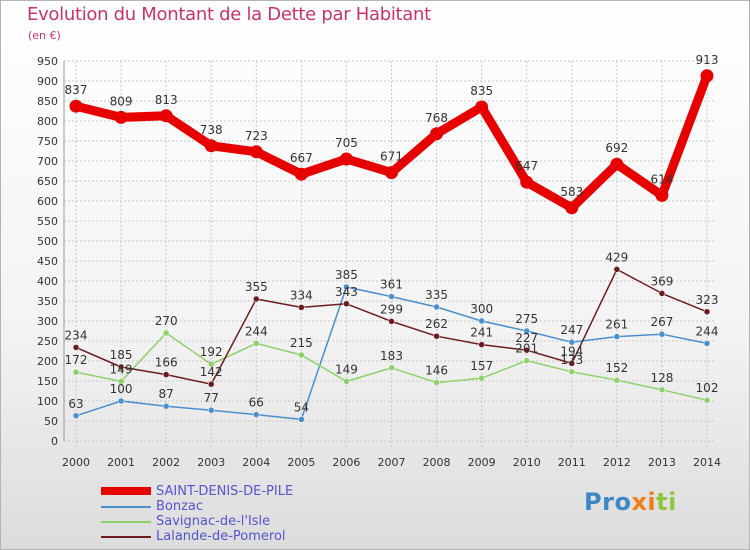 The height and width of the screenshot is (550, 750). What do you see at coordinates (47, 121) in the screenshot?
I see `y-tick-label: 800` at bounding box center [47, 121].